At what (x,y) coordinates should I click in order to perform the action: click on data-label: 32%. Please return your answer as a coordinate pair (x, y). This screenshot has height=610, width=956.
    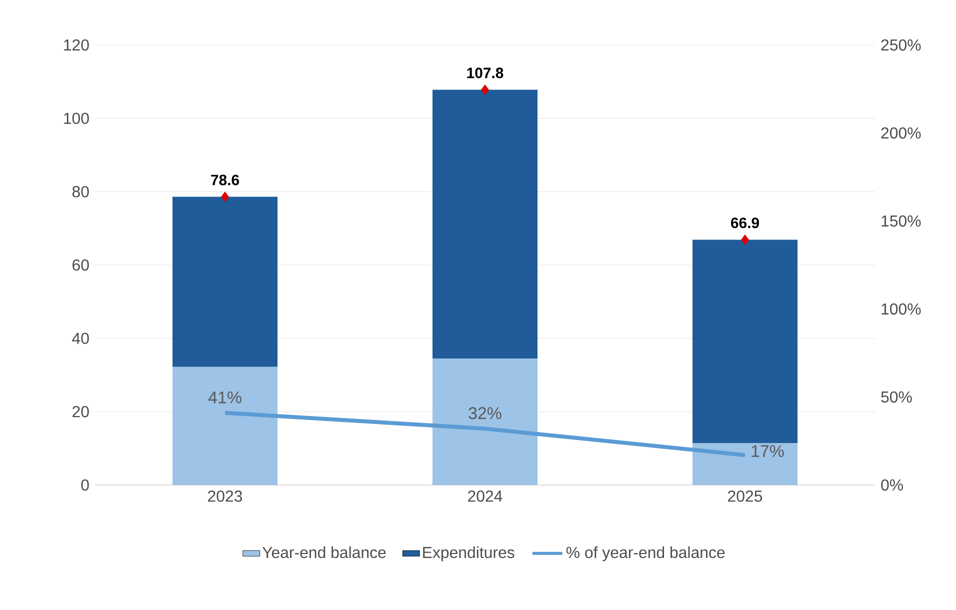
    Looking at the image, I should click on (485, 413).